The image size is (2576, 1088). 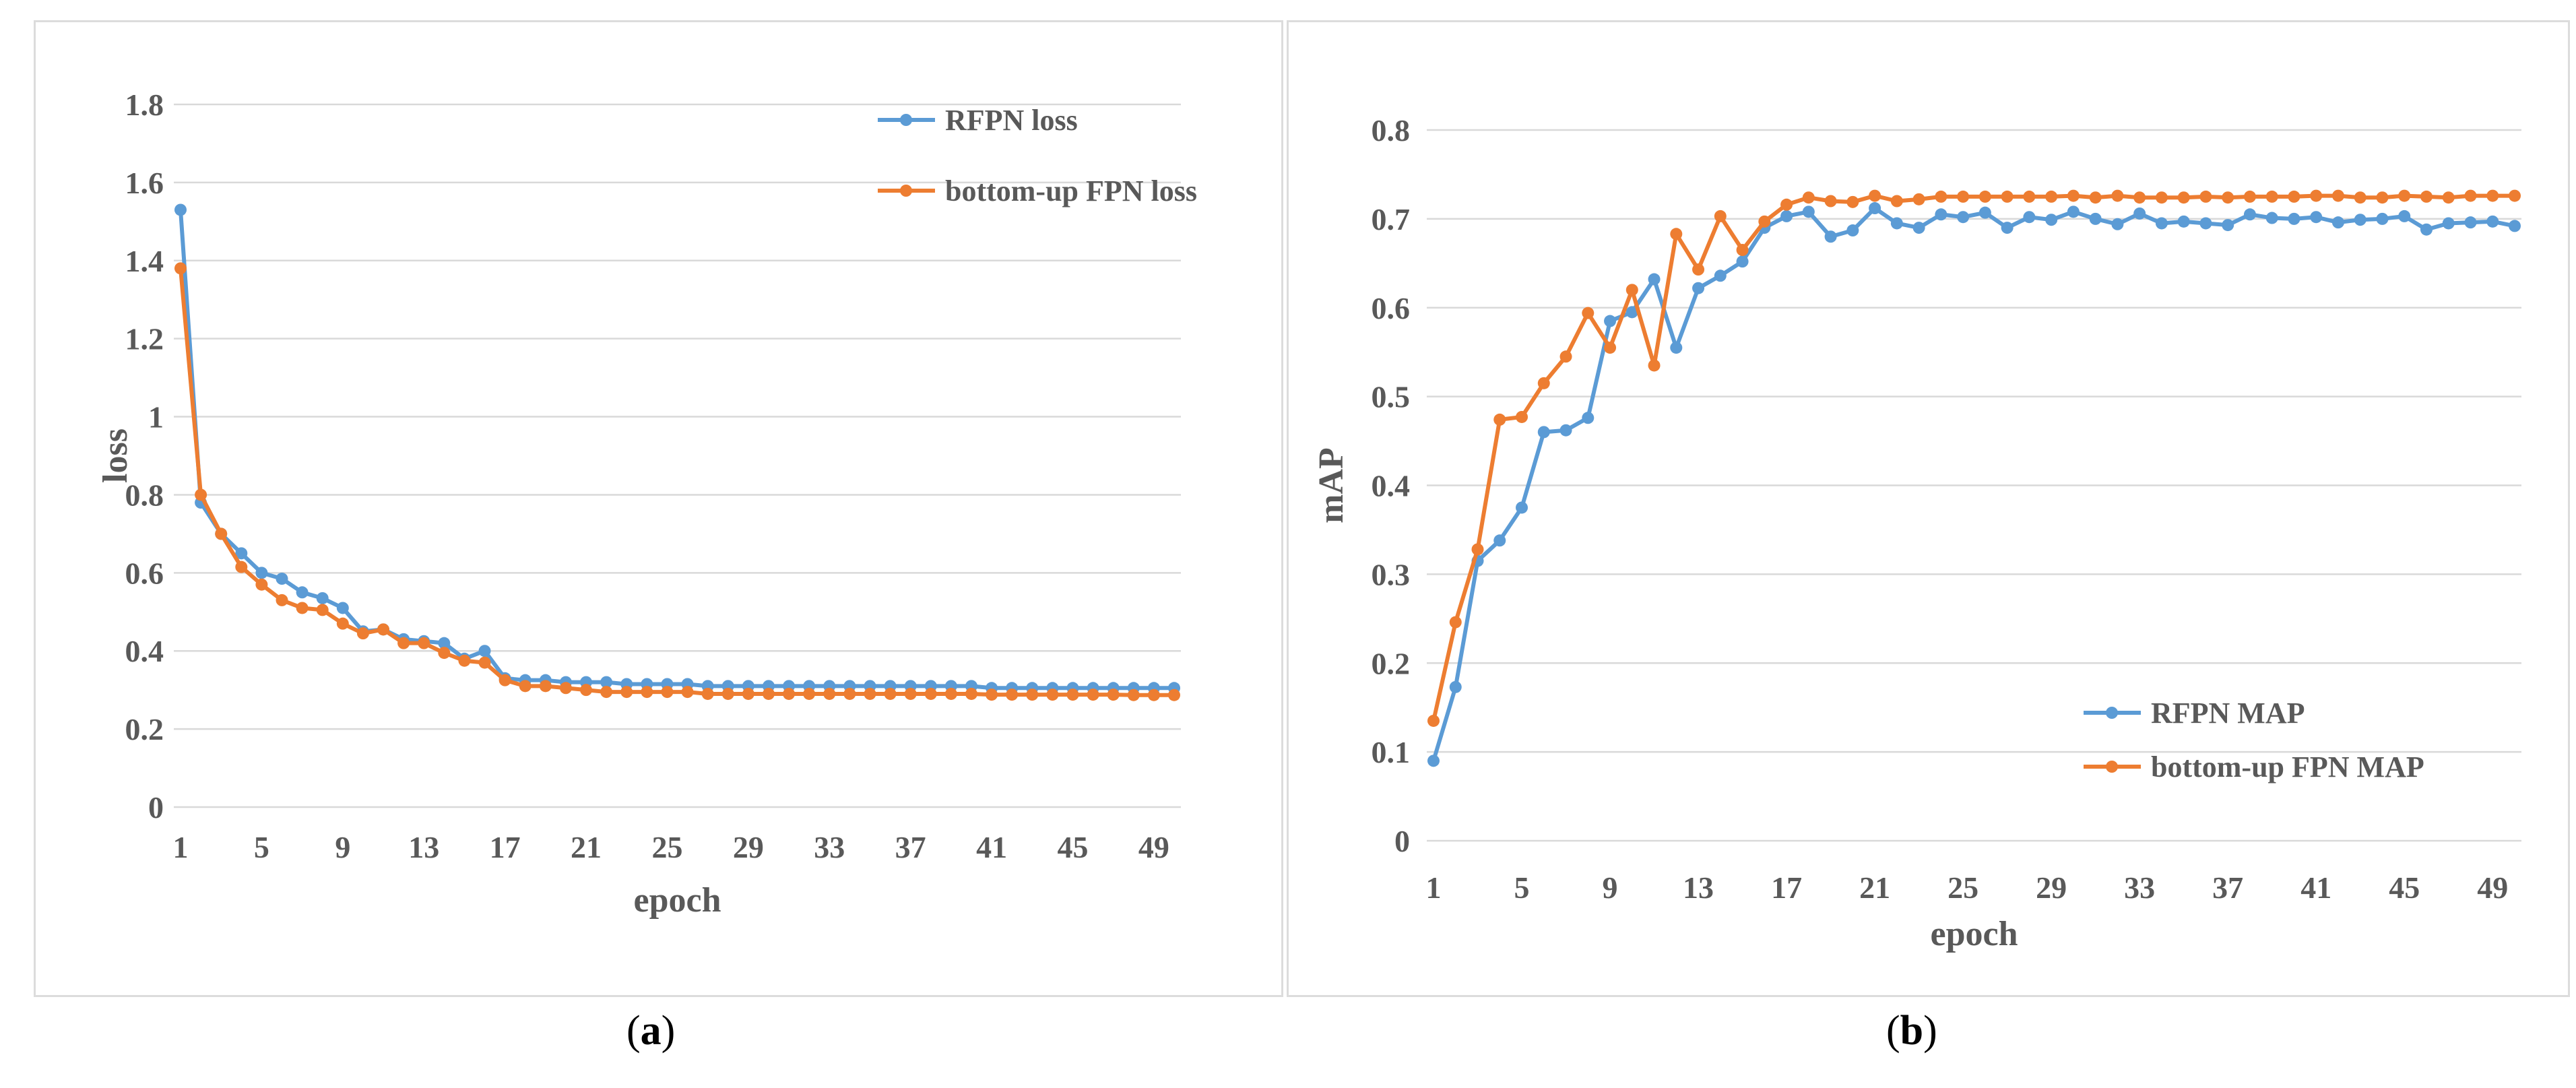 What do you see at coordinates (1786, 887) in the screenshot?
I see `x-tick-label: 17` at bounding box center [1786, 887].